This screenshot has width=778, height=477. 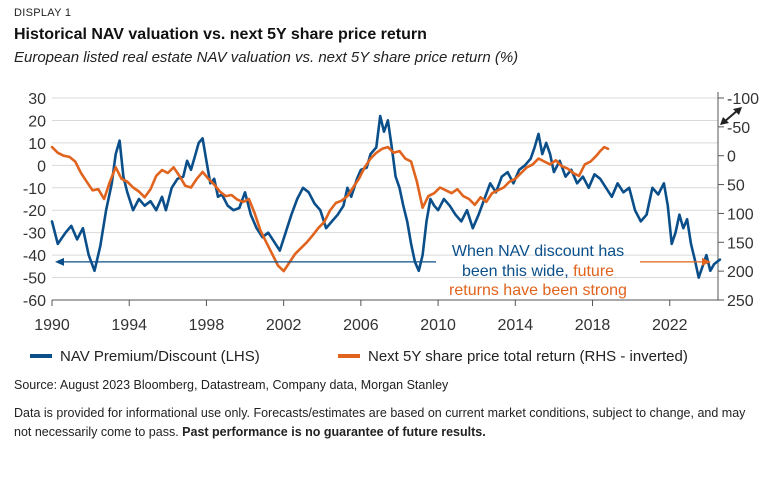 What do you see at coordinates (740, 301) in the screenshot?
I see `right-tick-label: 250` at bounding box center [740, 301].